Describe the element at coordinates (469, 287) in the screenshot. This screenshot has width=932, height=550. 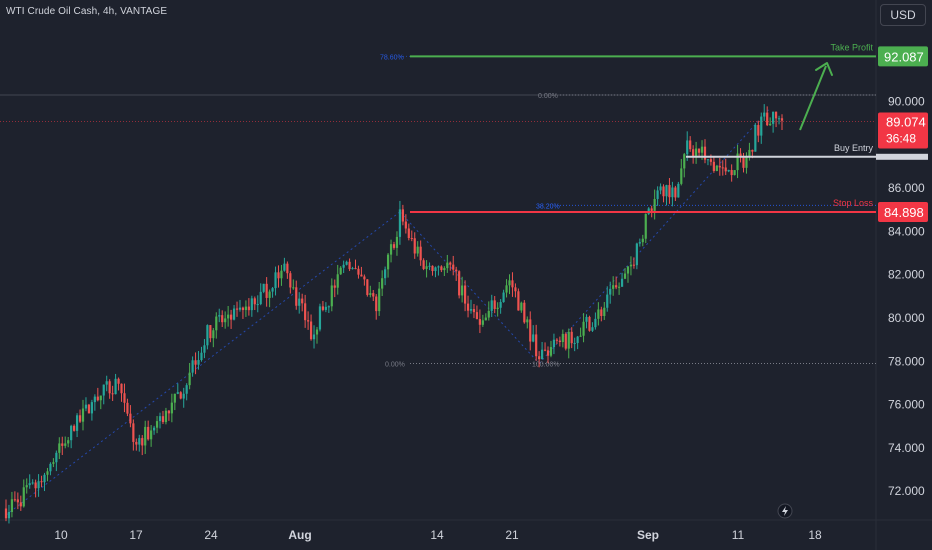
I see `fib-trend-line` at that location.